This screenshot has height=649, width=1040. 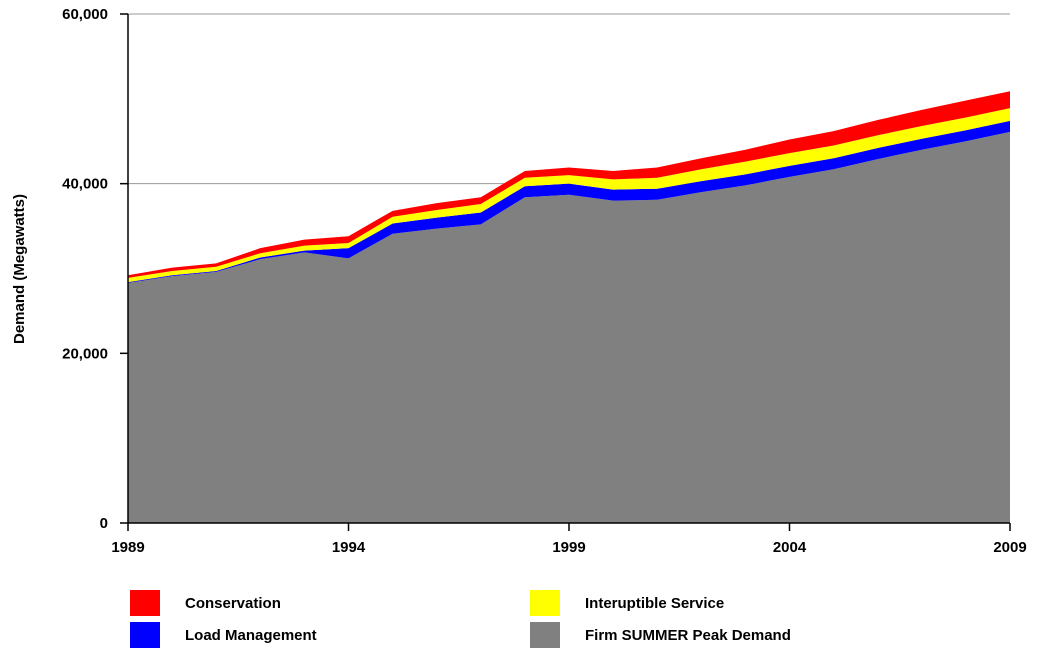 What do you see at coordinates (654, 603) in the screenshot?
I see `legend-label: Interuptible Service` at bounding box center [654, 603].